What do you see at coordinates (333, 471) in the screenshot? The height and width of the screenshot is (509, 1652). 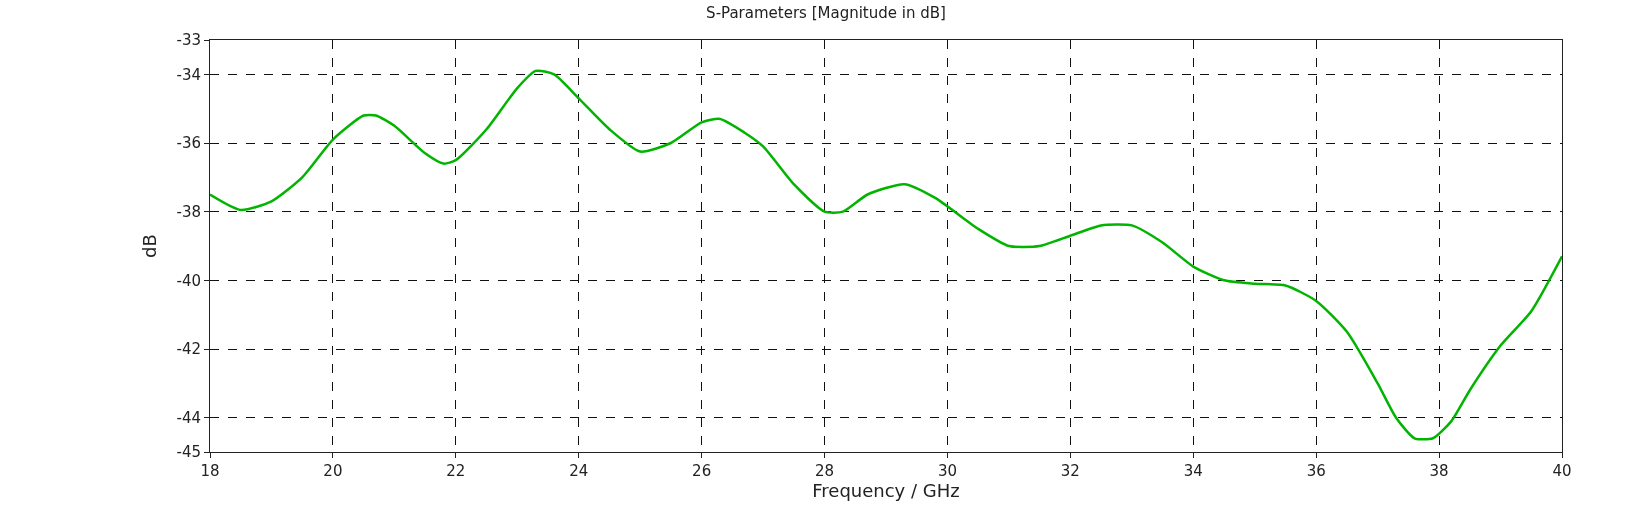 I see `x-tick-label: 20` at bounding box center [333, 471].